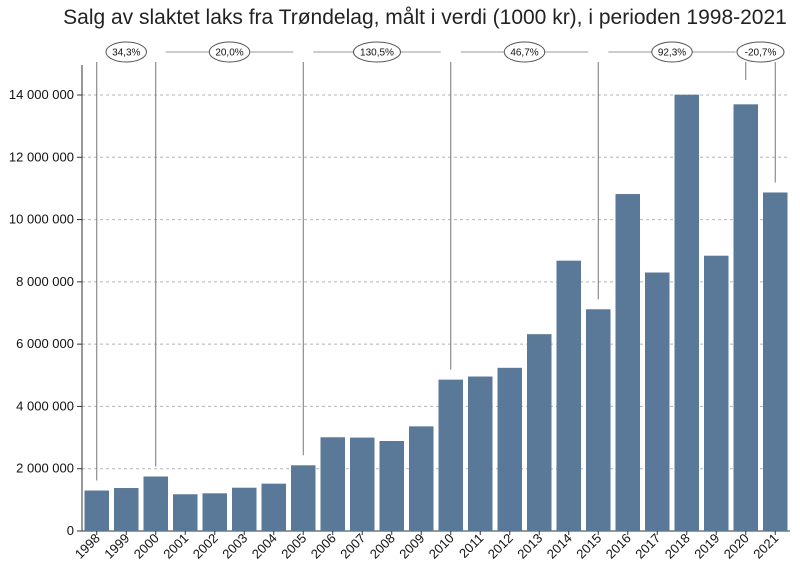 This screenshot has width=800, height=568. I want to click on bar-2005, so click(303, 498).